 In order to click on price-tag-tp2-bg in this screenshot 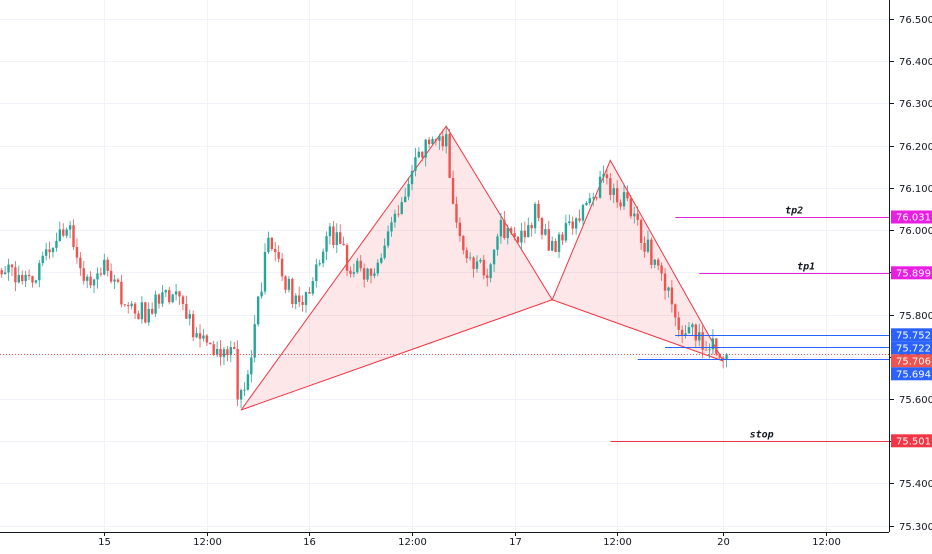, I will do `click(911, 217)`.